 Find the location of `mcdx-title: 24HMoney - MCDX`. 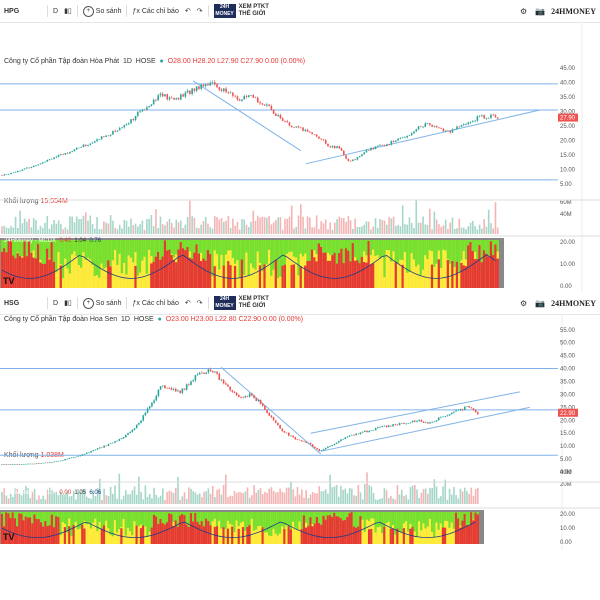

mcdx-title: 24HMoney - MCDX is located at coordinates (30, 493).